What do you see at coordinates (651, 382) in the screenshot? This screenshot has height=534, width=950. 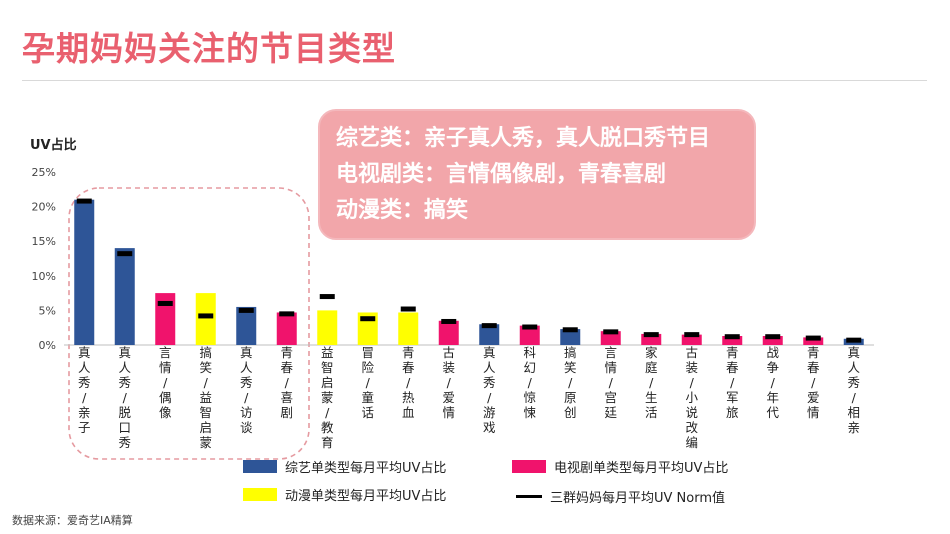 I see `x-tick-label: 家庭/生活` at bounding box center [651, 382].